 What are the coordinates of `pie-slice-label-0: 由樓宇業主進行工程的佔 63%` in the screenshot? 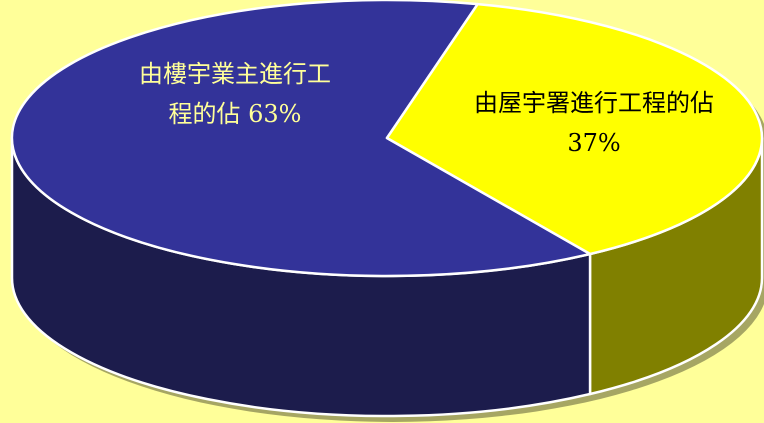 It's located at (235, 94).